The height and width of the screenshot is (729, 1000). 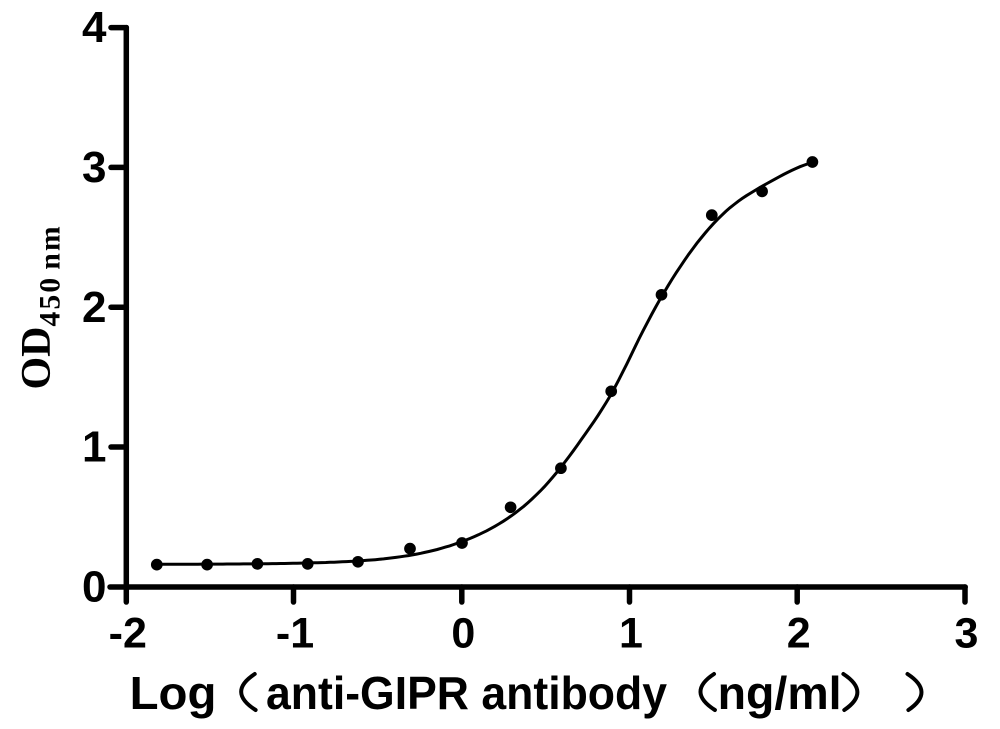 What do you see at coordinates (128, 634) in the screenshot?
I see `svg-text: -2` at bounding box center [128, 634].